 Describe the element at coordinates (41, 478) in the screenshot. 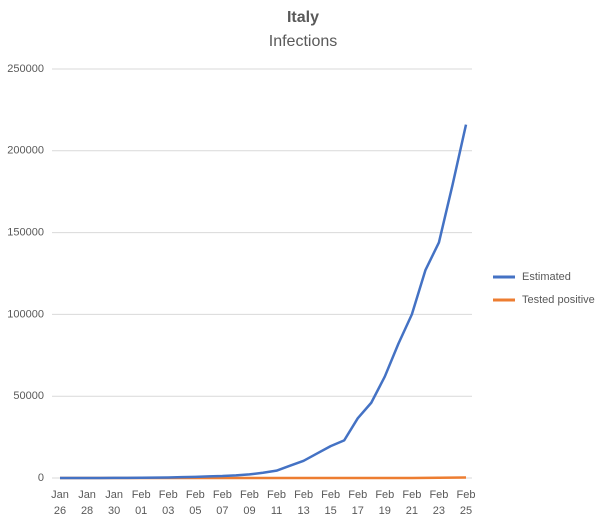

I see `y-tick-label: 0` at that location.